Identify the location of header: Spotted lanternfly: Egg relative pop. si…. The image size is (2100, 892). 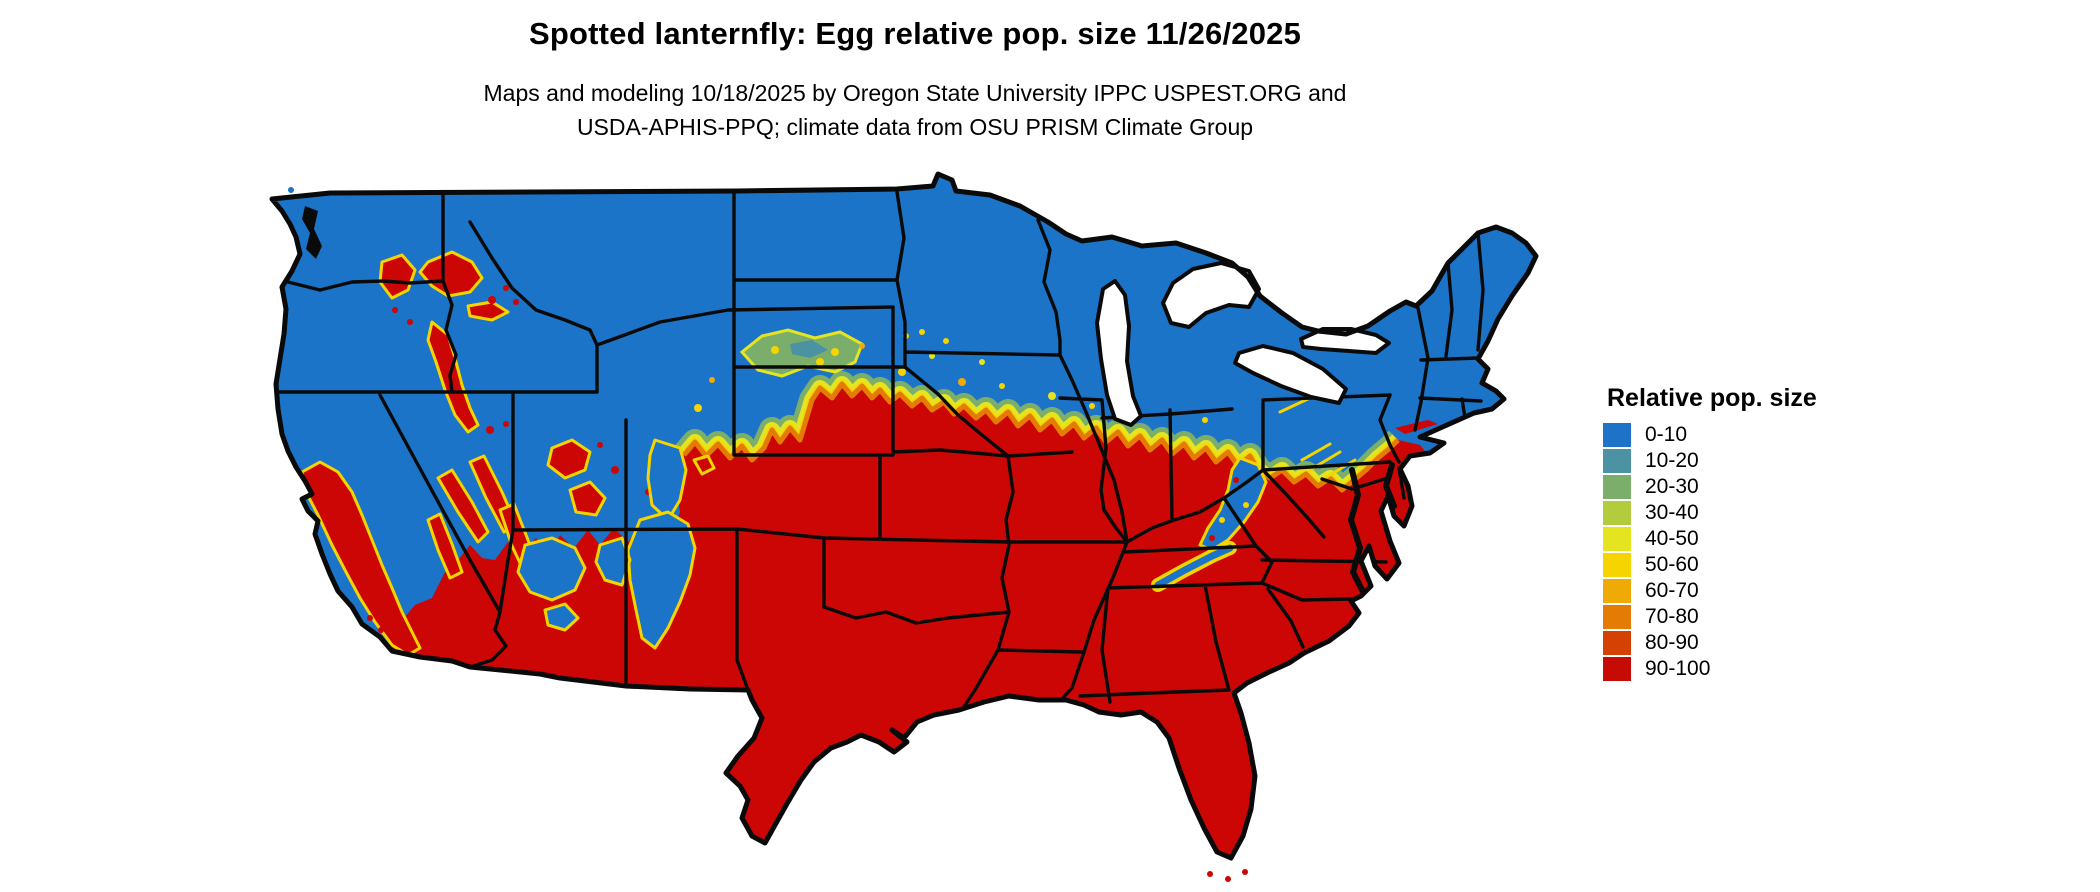
(915, 34).